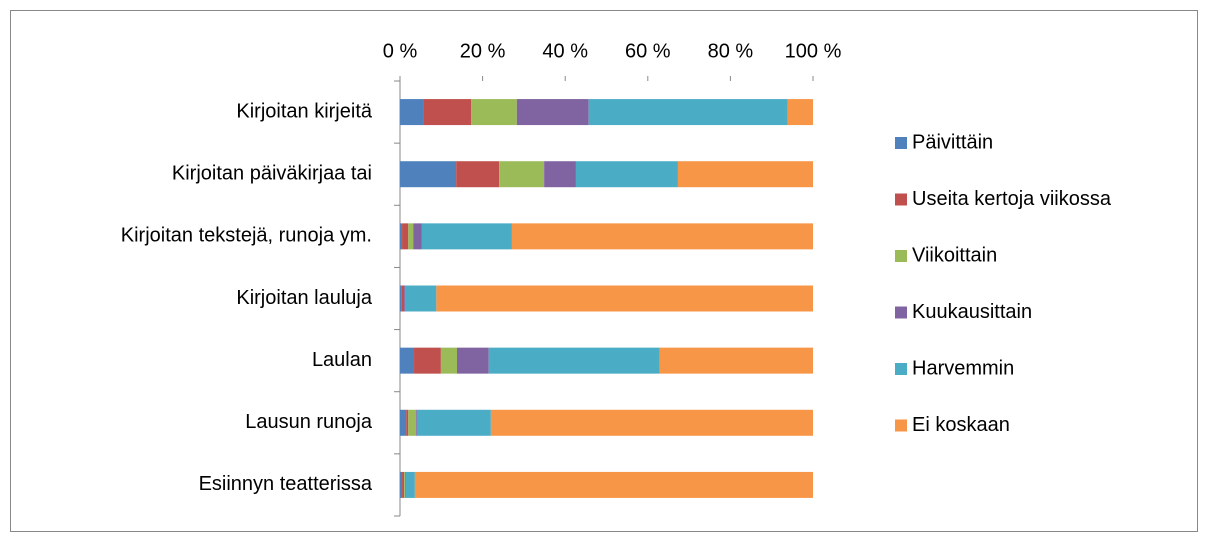 The width and height of the screenshot is (1208, 547). Describe the element at coordinates (565, 51) in the screenshot. I see `x-tick-label: 40 %` at that location.